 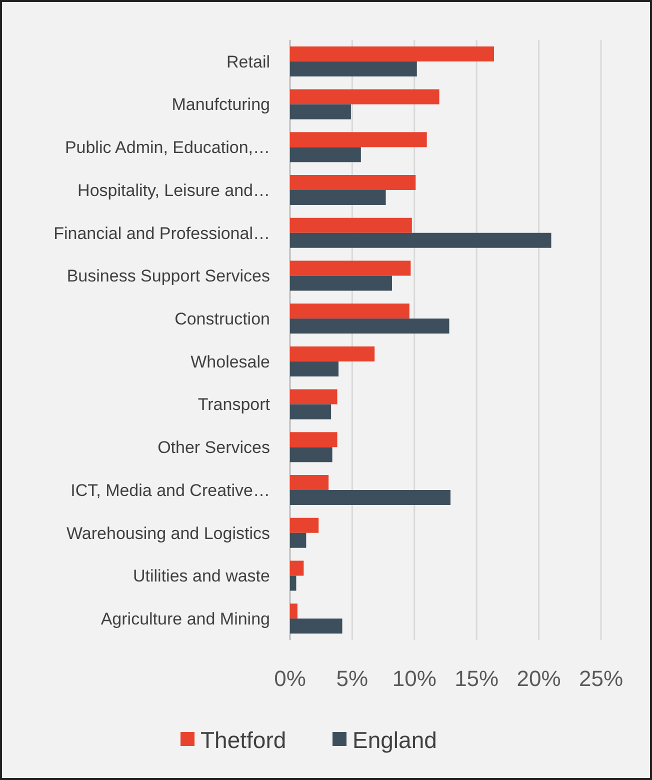 I want to click on y-tick-label: Construction, so click(x=222, y=319).